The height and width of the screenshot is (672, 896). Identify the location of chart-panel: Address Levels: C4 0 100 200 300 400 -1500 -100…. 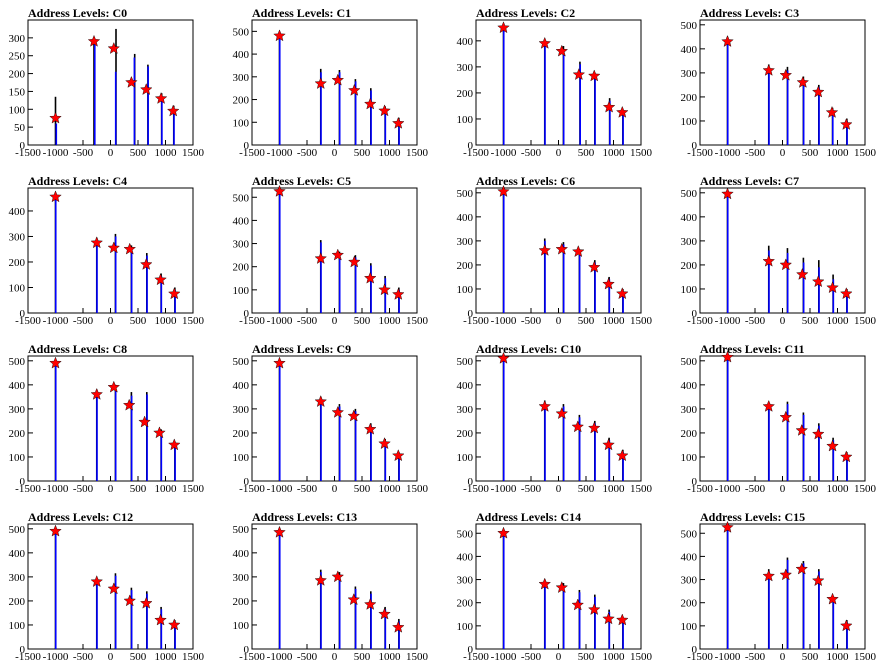
(107, 250).